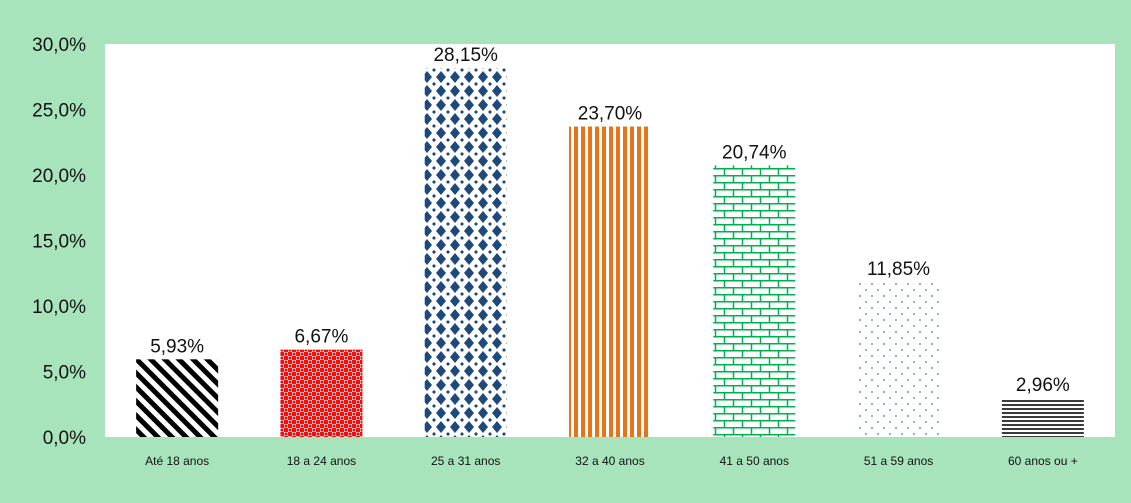 The height and width of the screenshot is (503, 1131). I want to click on x-tick-label: 41 a 50 anos, so click(754, 461).